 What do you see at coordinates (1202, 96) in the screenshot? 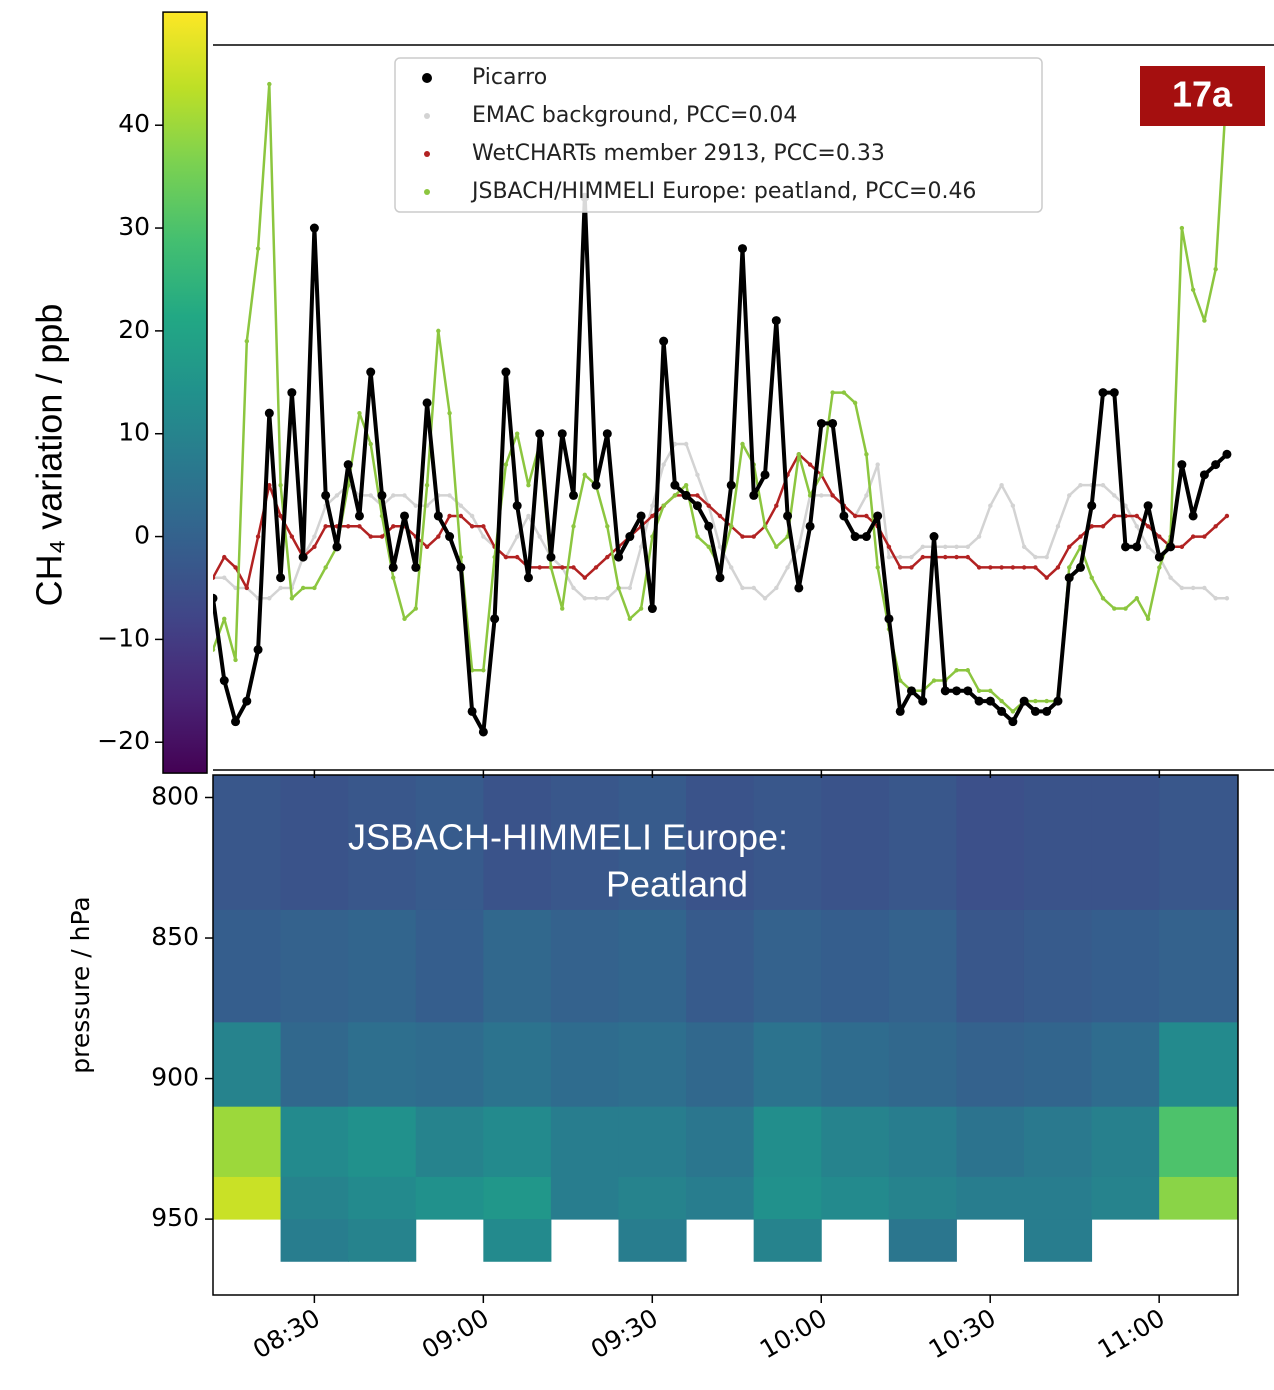
I see `label-box` at bounding box center [1202, 96].